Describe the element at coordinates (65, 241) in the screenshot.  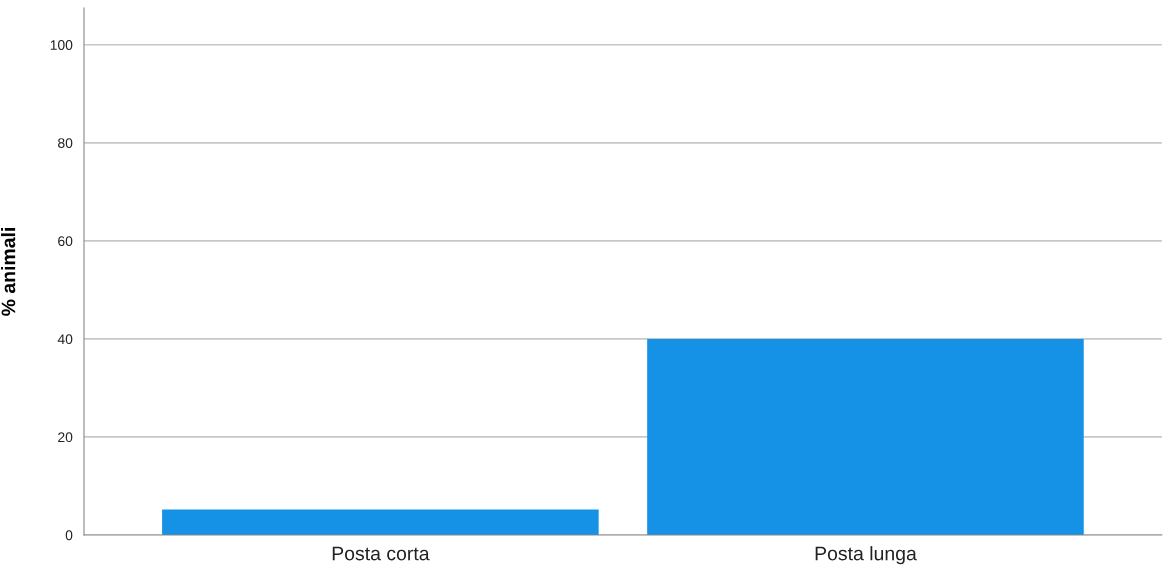
I see `y-tick-label: 60` at that location.